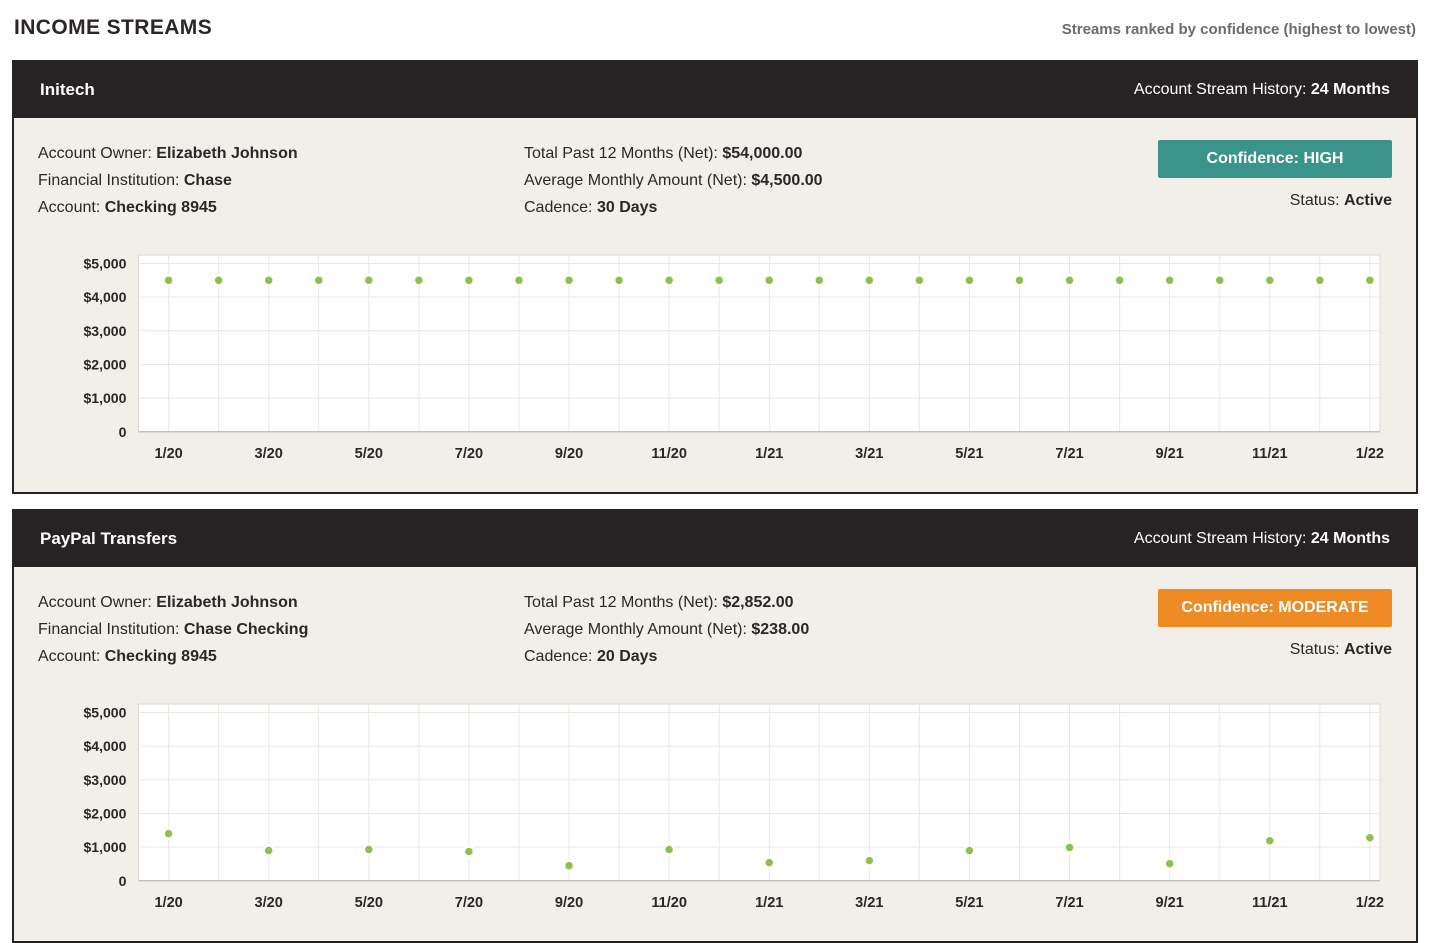 This screenshot has width=1430, height=943. Describe the element at coordinates (1275, 607) in the screenshot. I see `confidence-badge: Confidence: MODERATE` at that location.